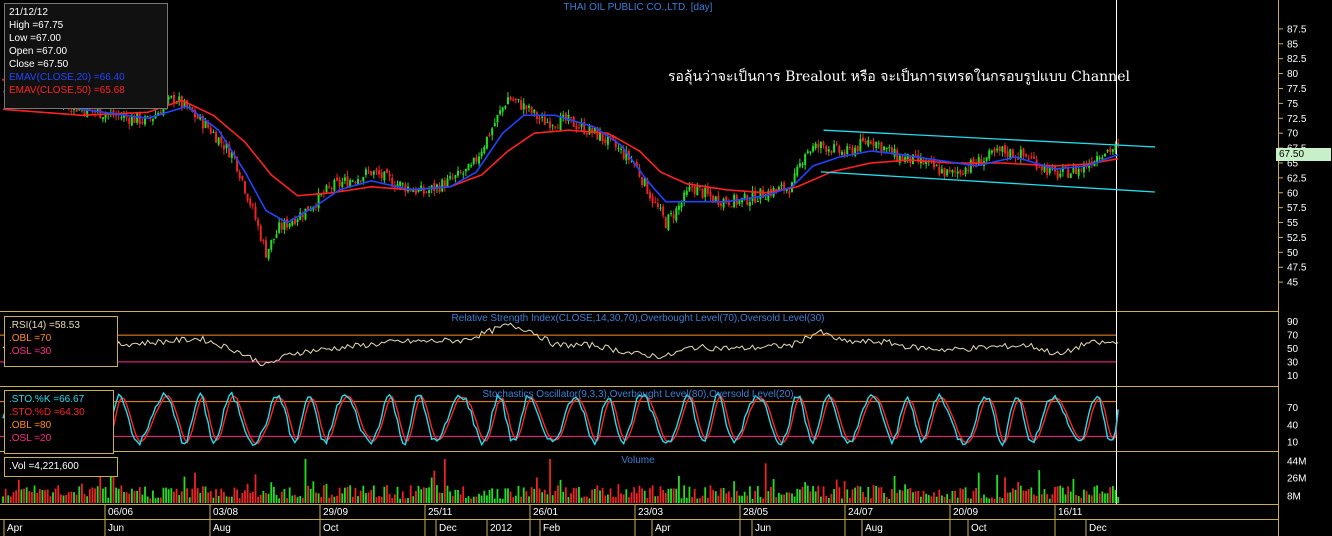  Describe the element at coordinates (1297, 268) in the screenshot. I see `price-axis-label: 47.5` at that location.